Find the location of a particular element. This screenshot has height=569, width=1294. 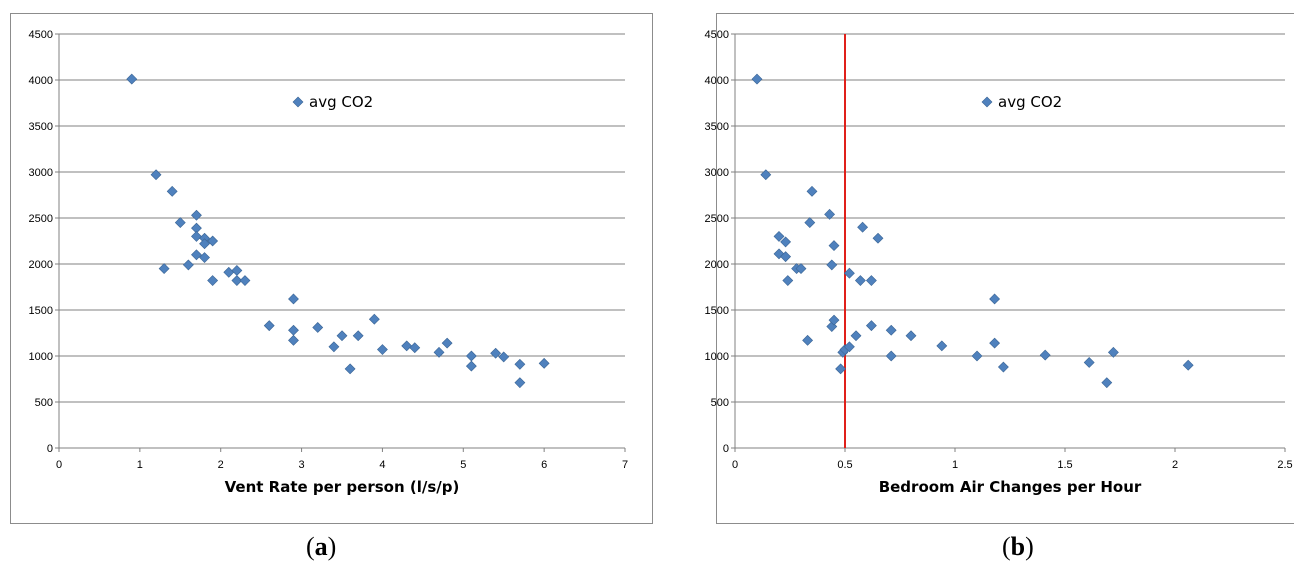

caption-a: (a) is located at coordinates (321, 546).